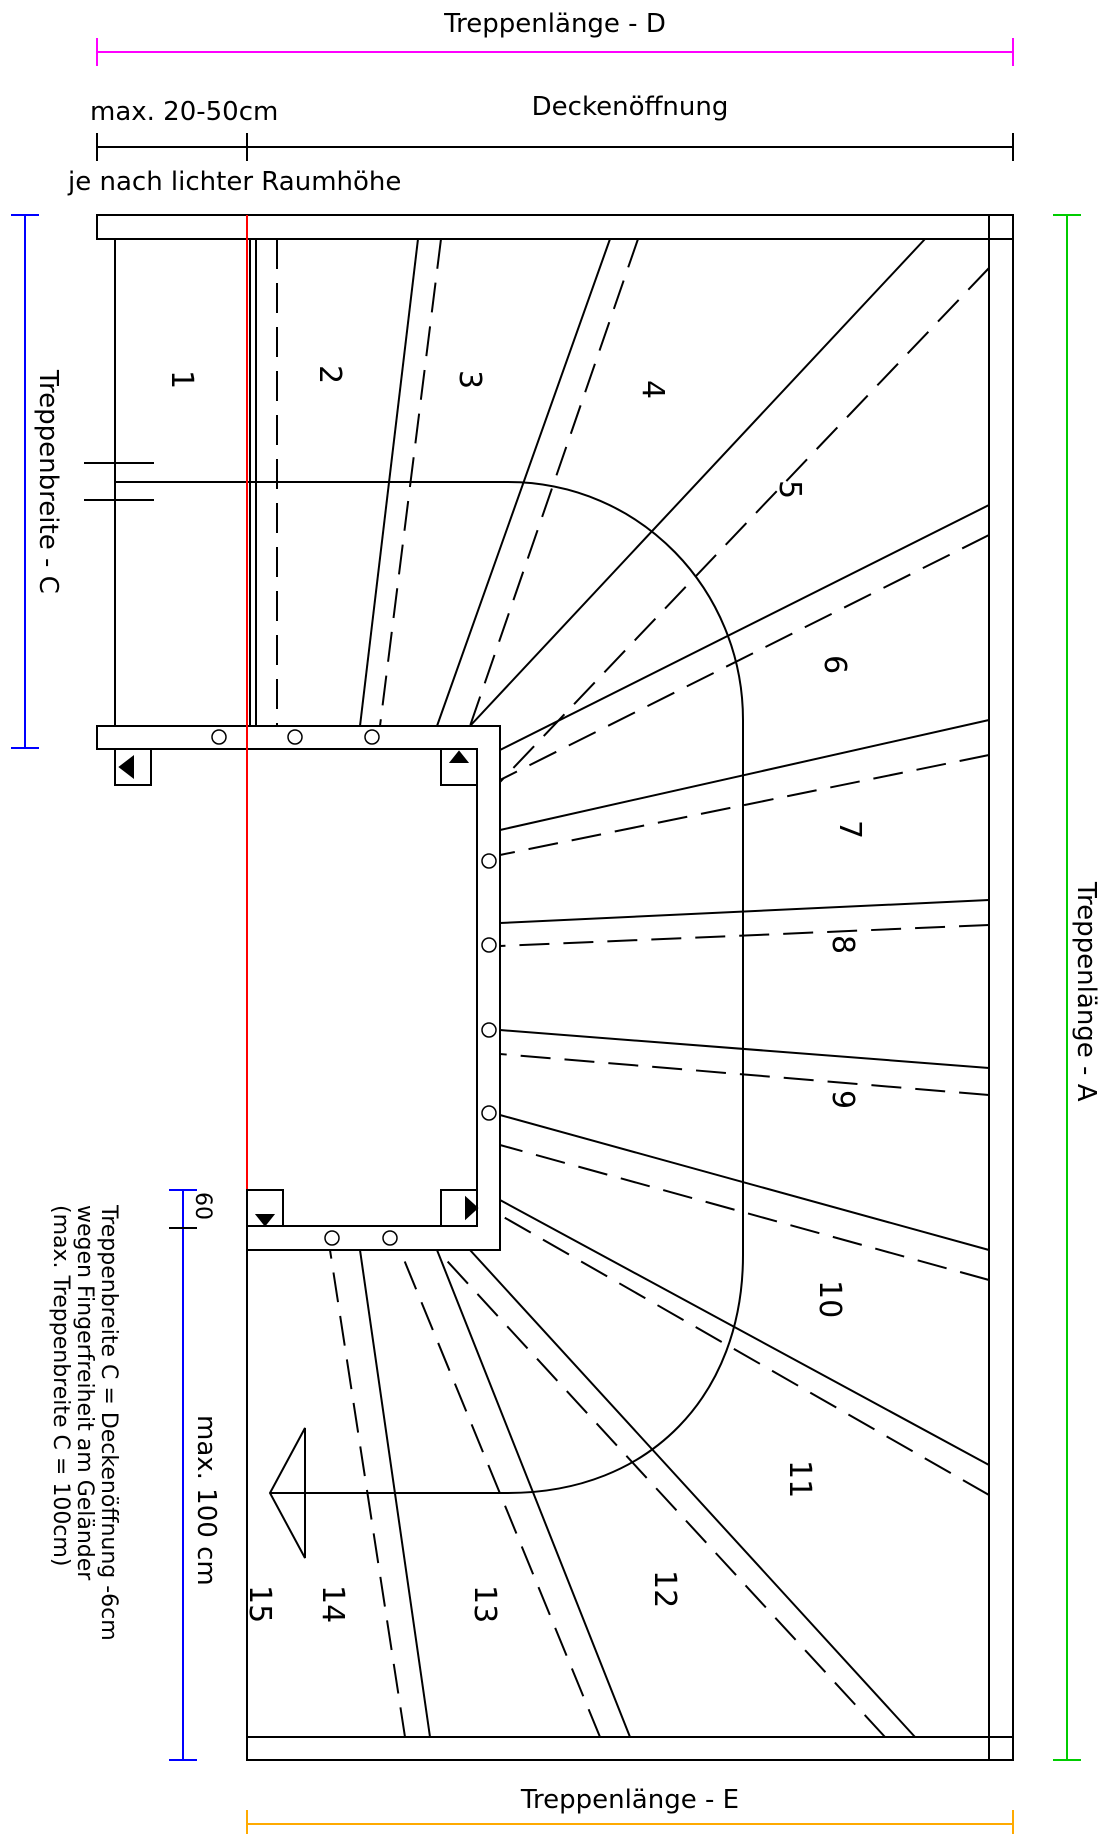 Image resolution: width=1109 pixels, height=1834 pixels. I want to click on room-height-note: je nach lichter Raumhöhe, so click(234, 182).